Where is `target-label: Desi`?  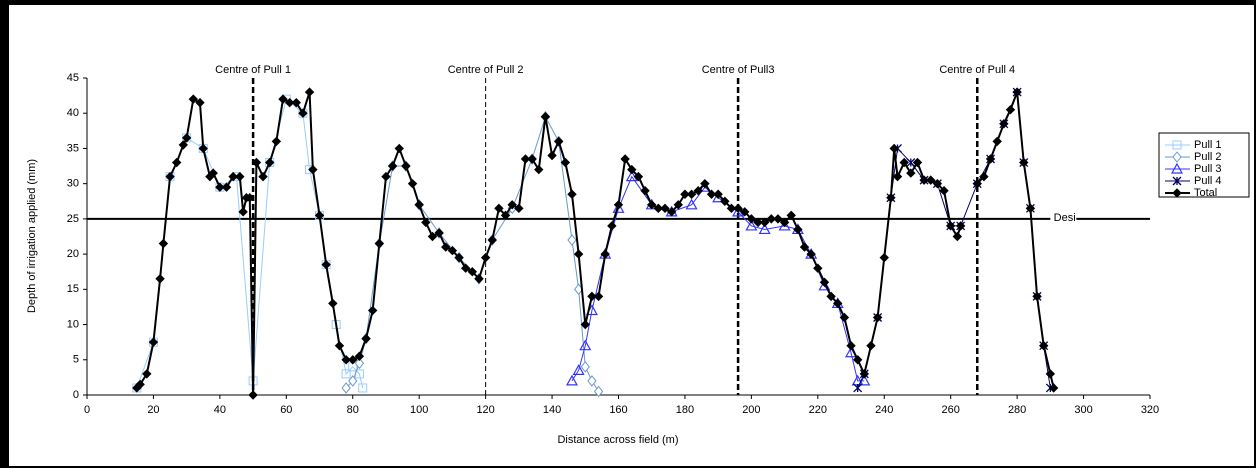 target-label: Desi is located at coordinates (1065, 218).